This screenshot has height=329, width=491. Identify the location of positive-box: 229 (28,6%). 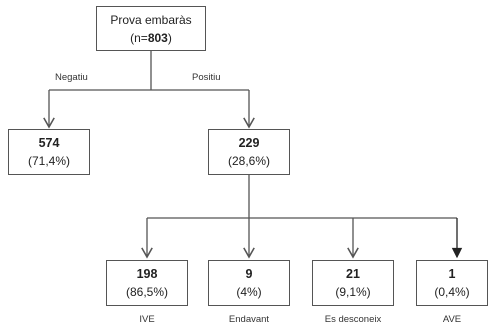
(249, 152).